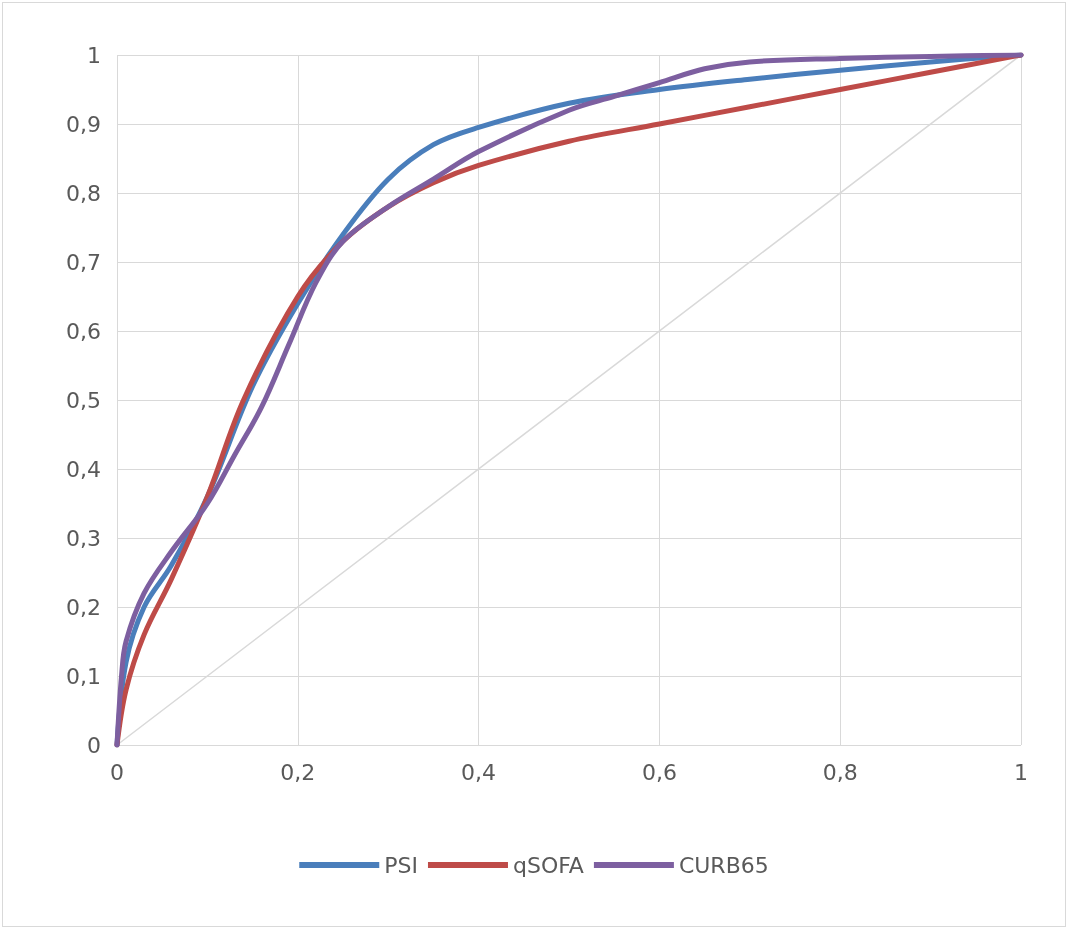  I want to click on x-tick-label: 0,6, so click(659, 772).